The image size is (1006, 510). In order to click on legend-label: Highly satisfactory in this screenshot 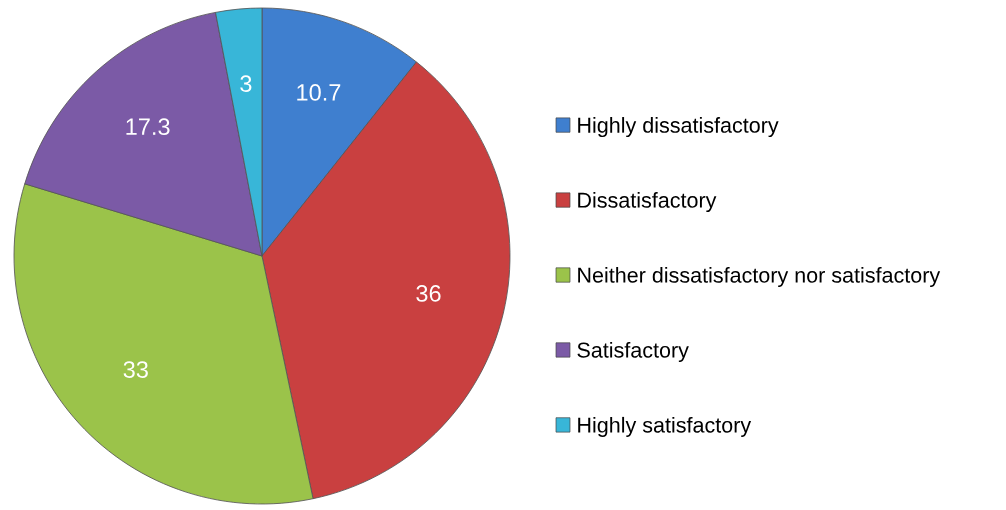, I will do `click(665, 426)`.